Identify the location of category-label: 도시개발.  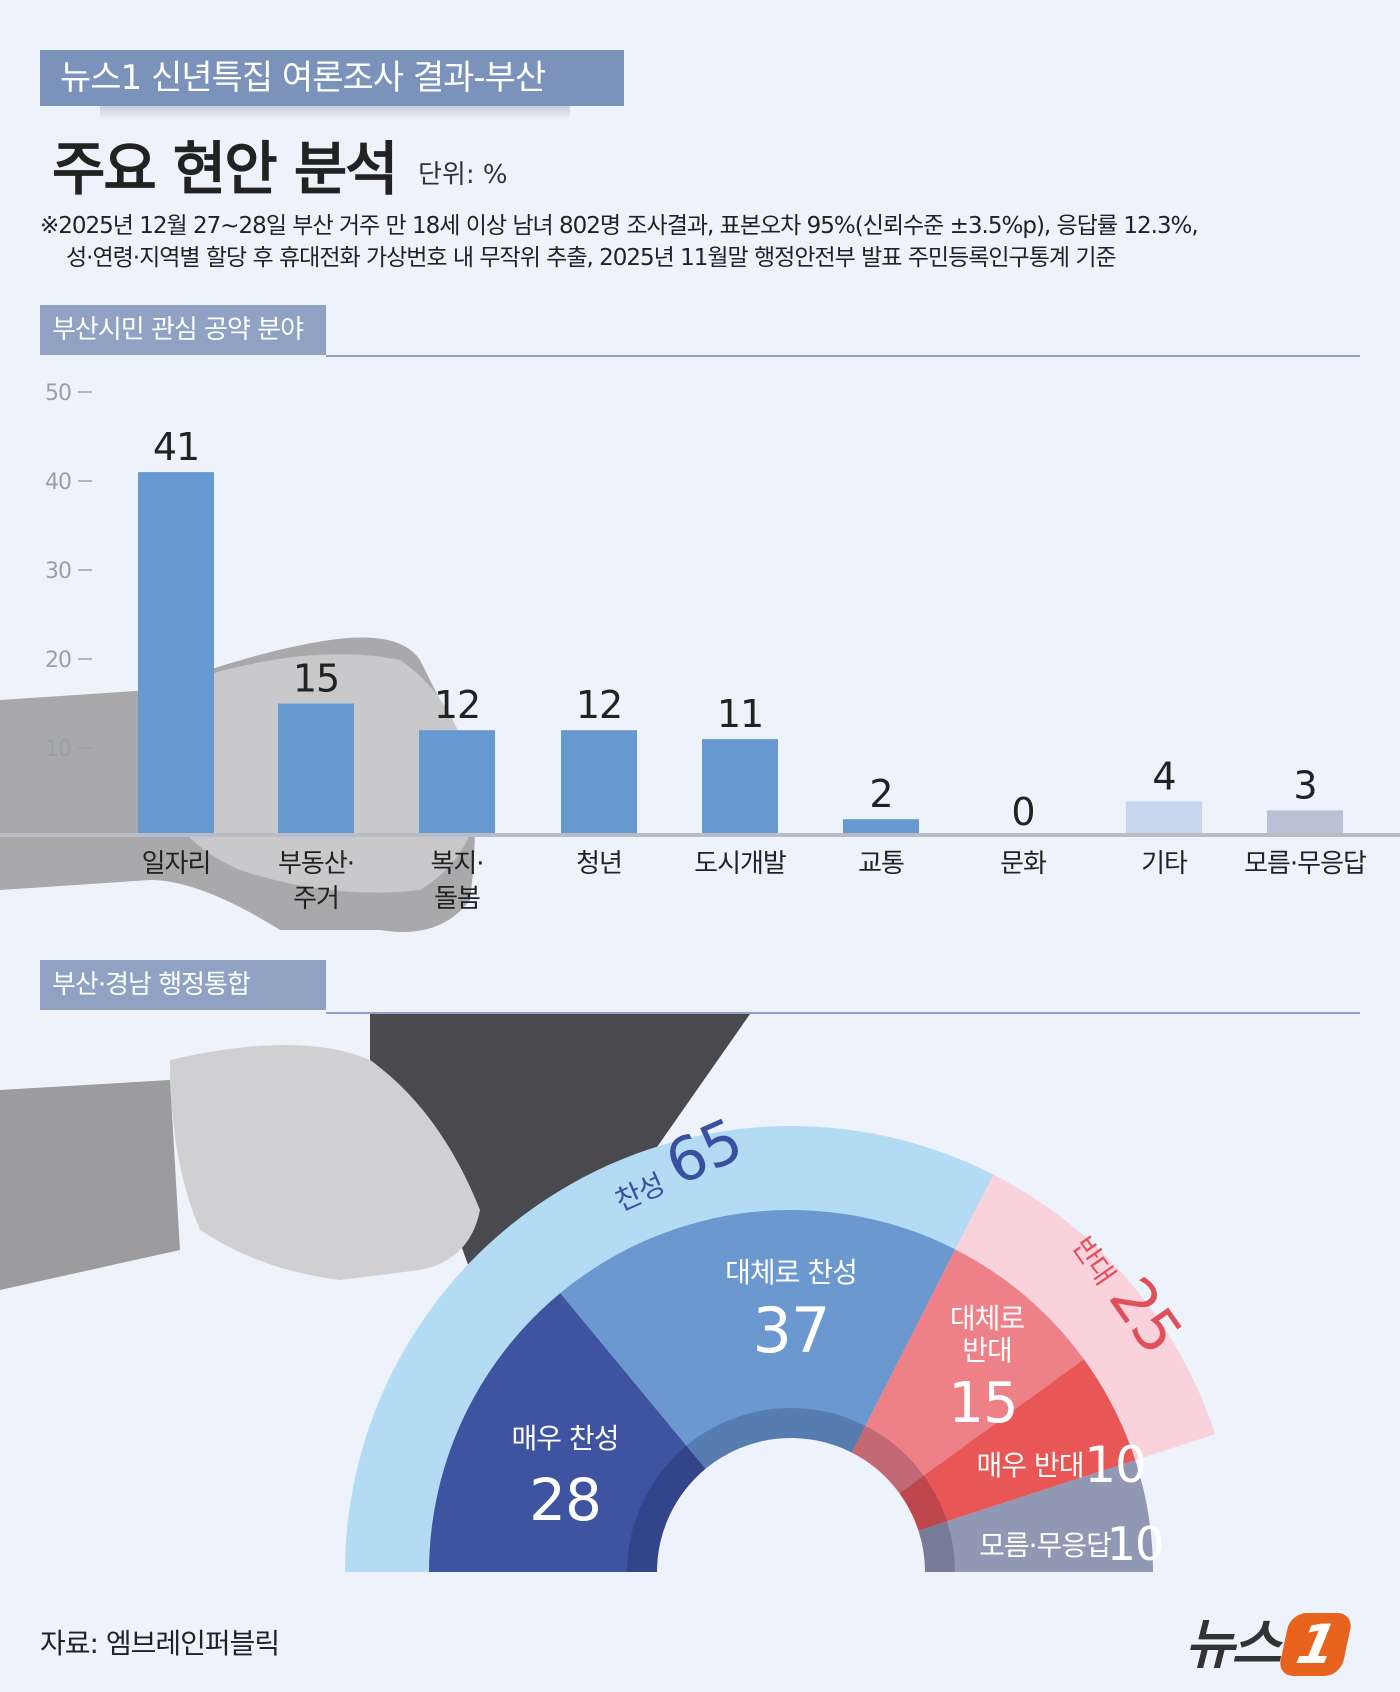
(740, 864).